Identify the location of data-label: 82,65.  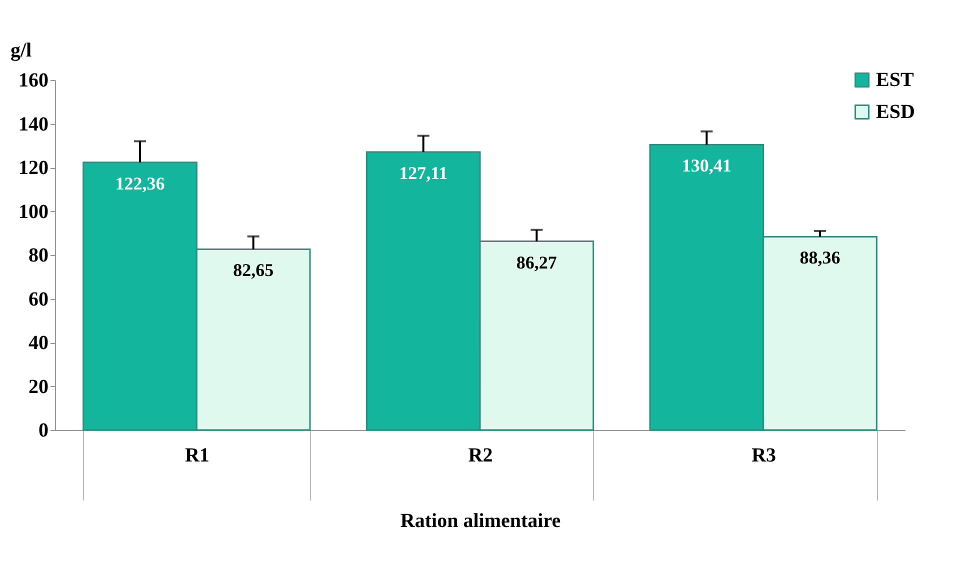
(253, 270).